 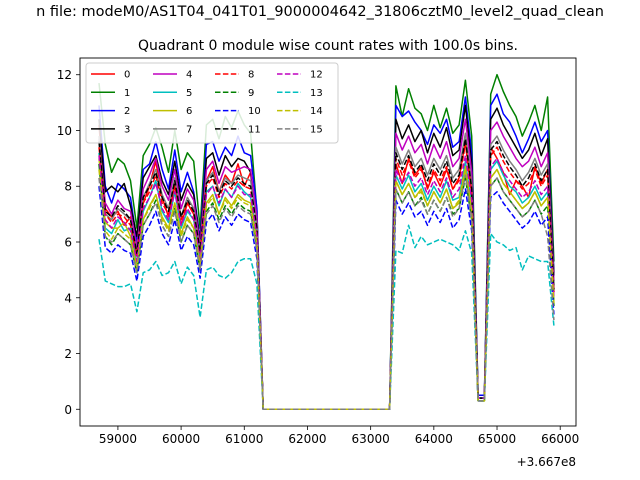 What do you see at coordinates (181, 439) in the screenshot?
I see `x-tick-label: 60000` at bounding box center [181, 439].